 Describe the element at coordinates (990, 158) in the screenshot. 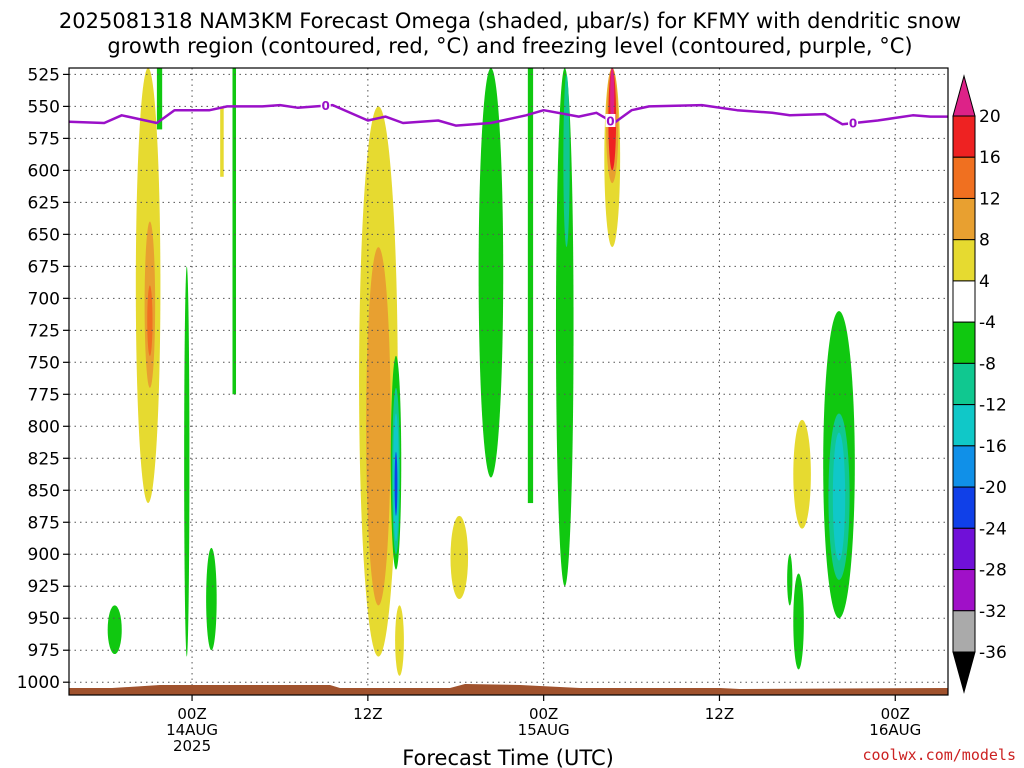

I see `colorbar-label: 16` at that location.